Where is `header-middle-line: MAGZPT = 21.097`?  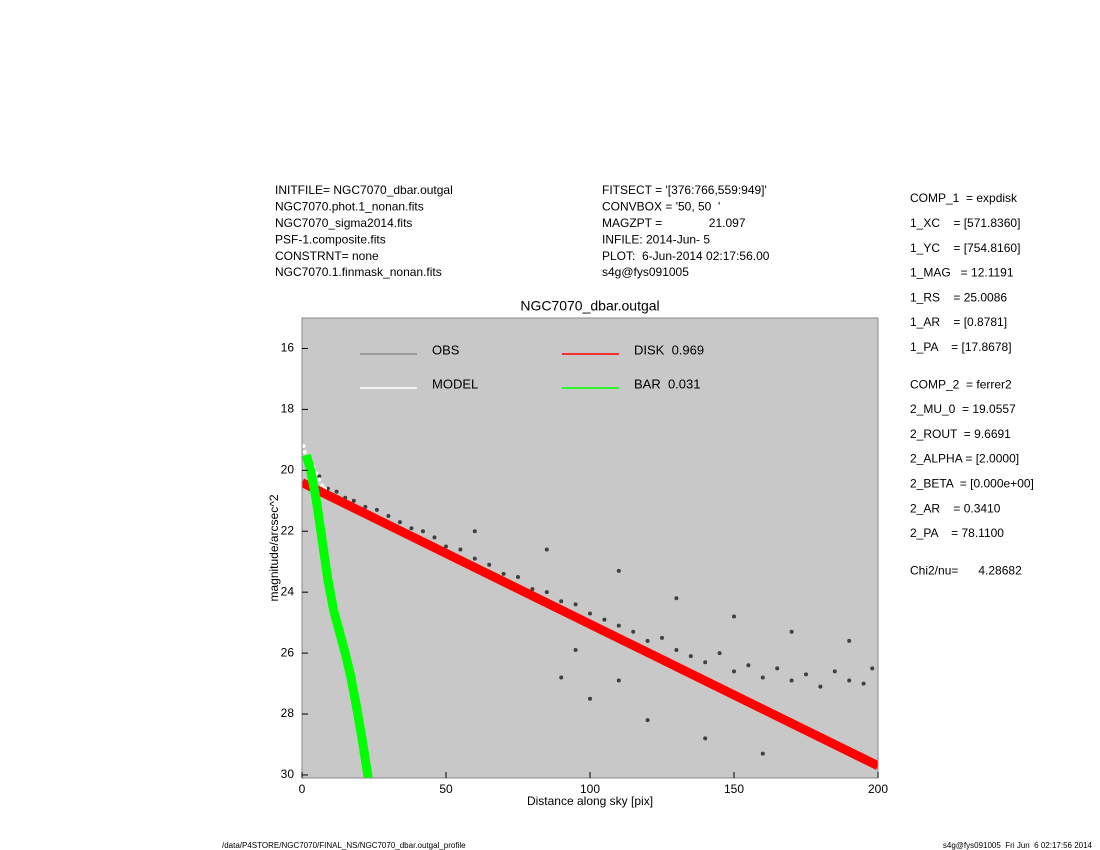 header-middle-line: MAGZPT = 21.097 is located at coordinates (674, 223).